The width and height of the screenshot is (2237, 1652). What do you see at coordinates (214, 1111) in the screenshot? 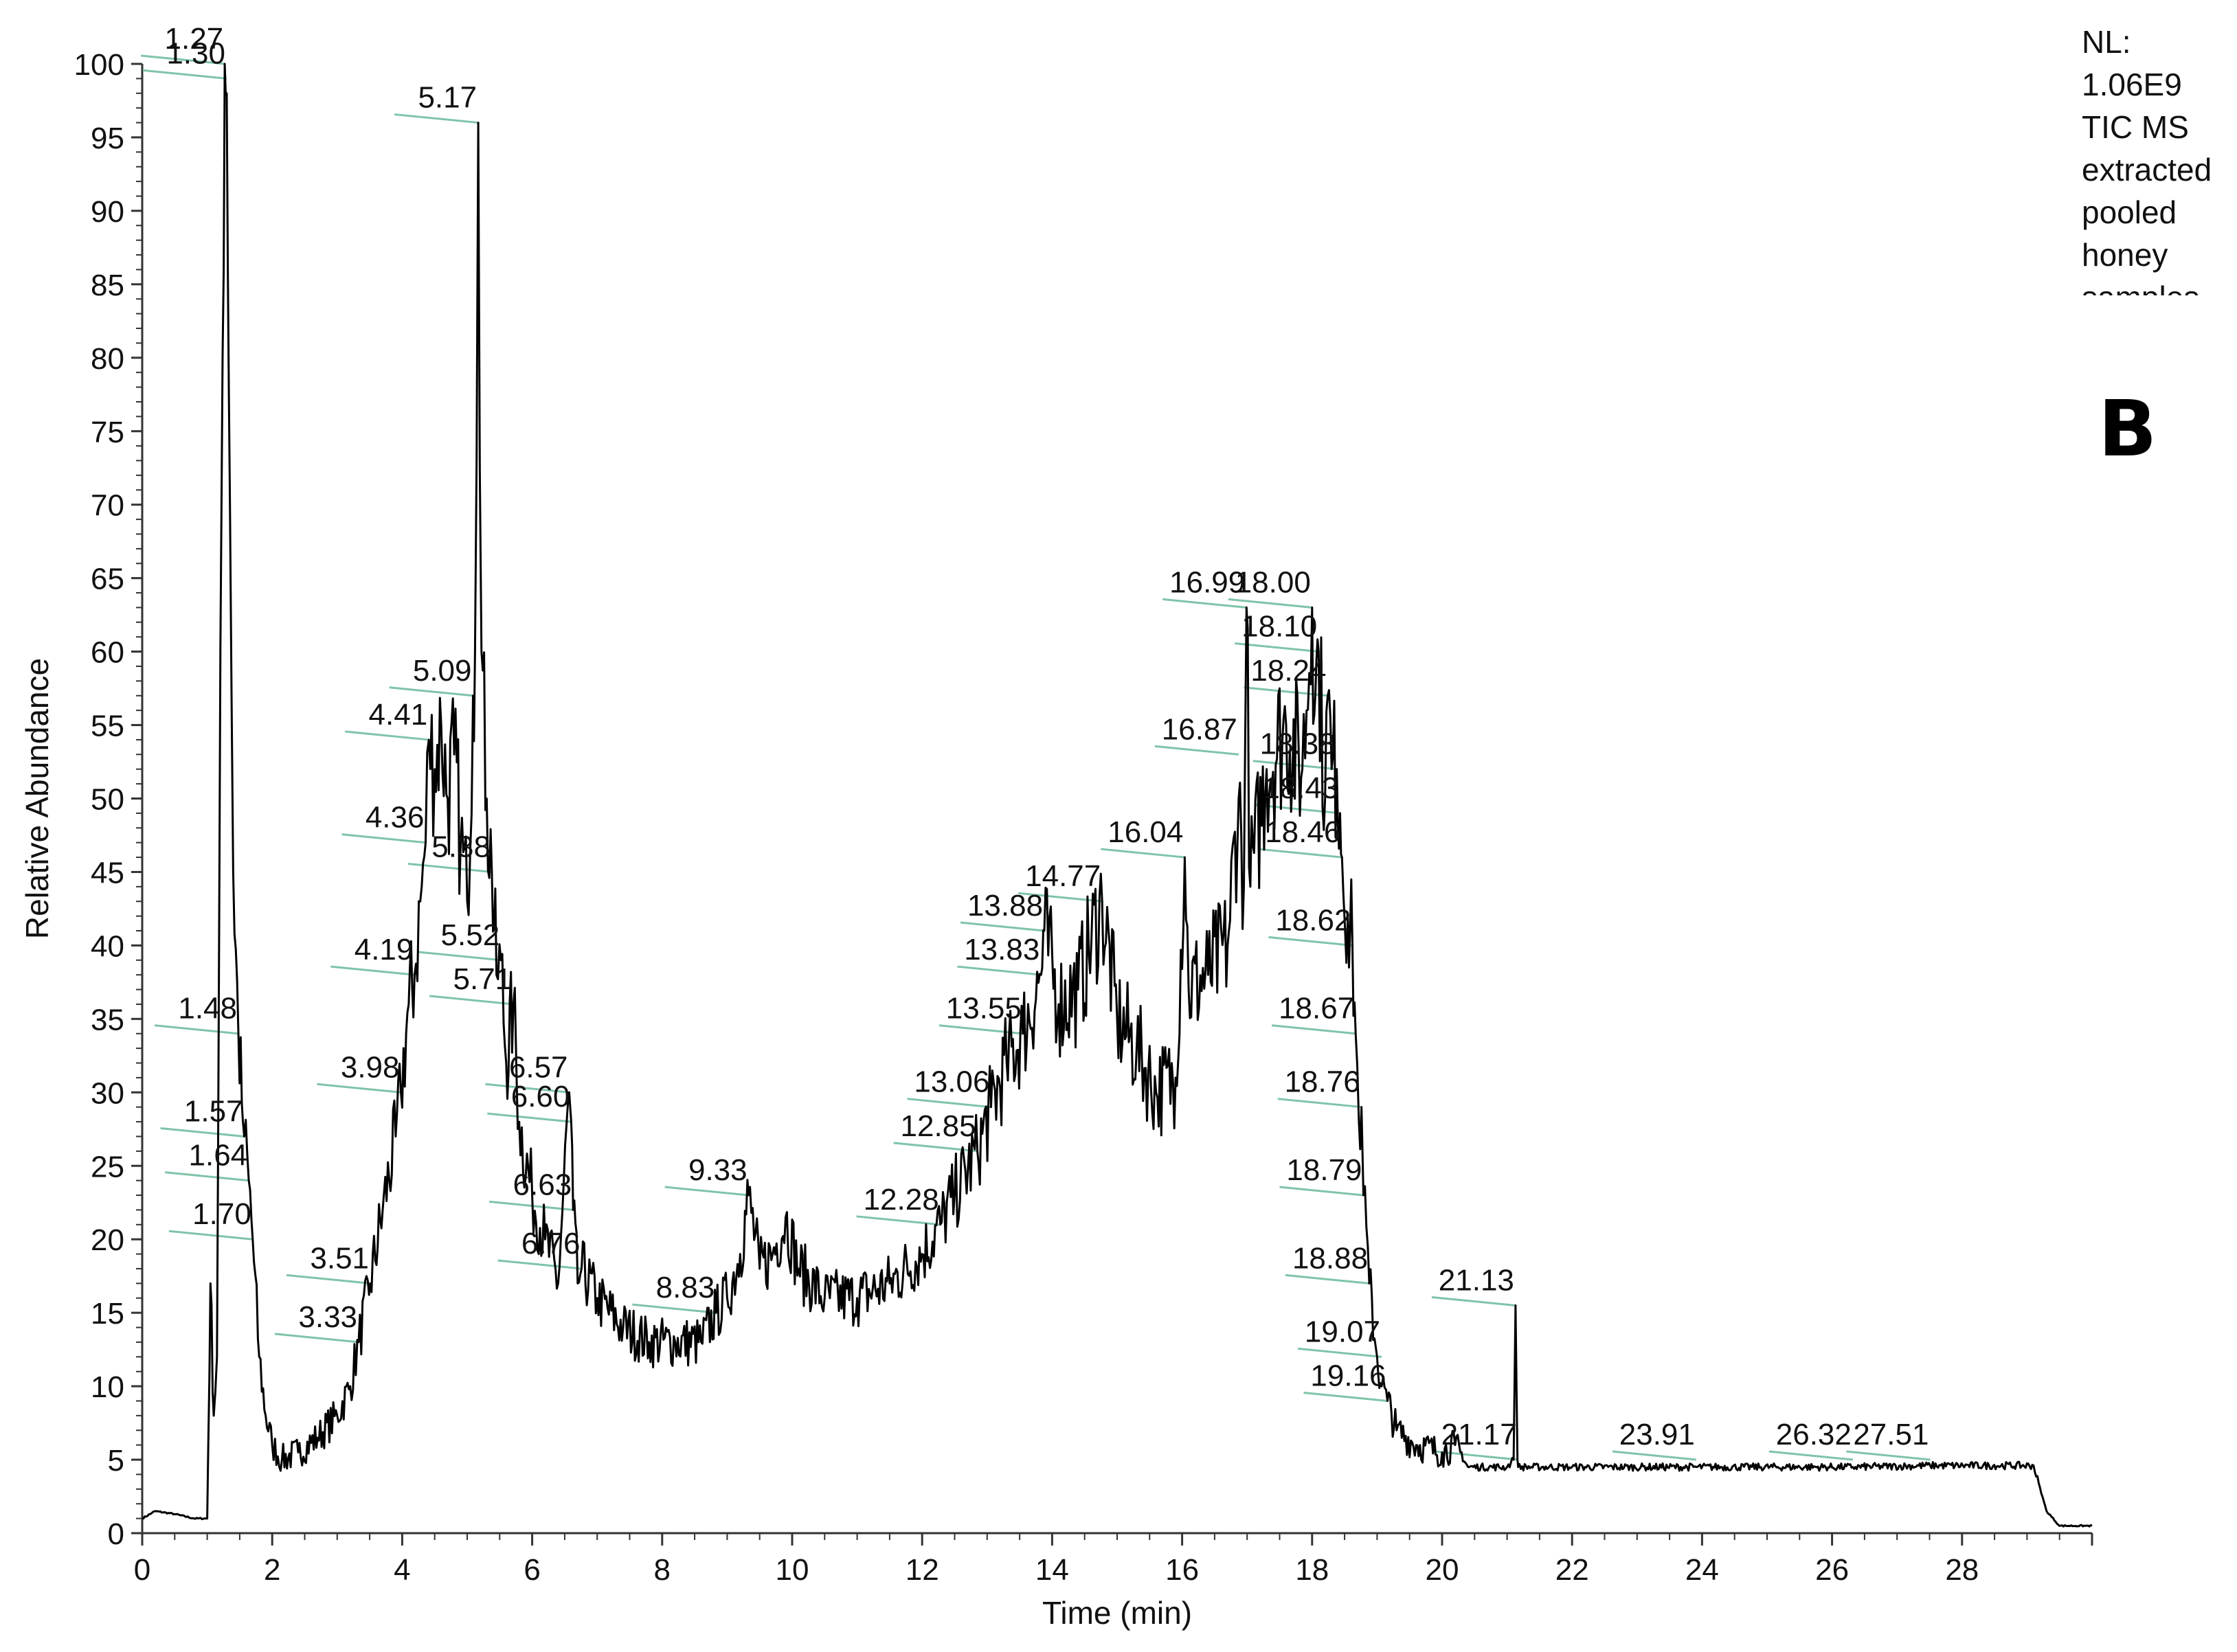
I see `peak-label: 1.57` at bounding box center [214, 1111].